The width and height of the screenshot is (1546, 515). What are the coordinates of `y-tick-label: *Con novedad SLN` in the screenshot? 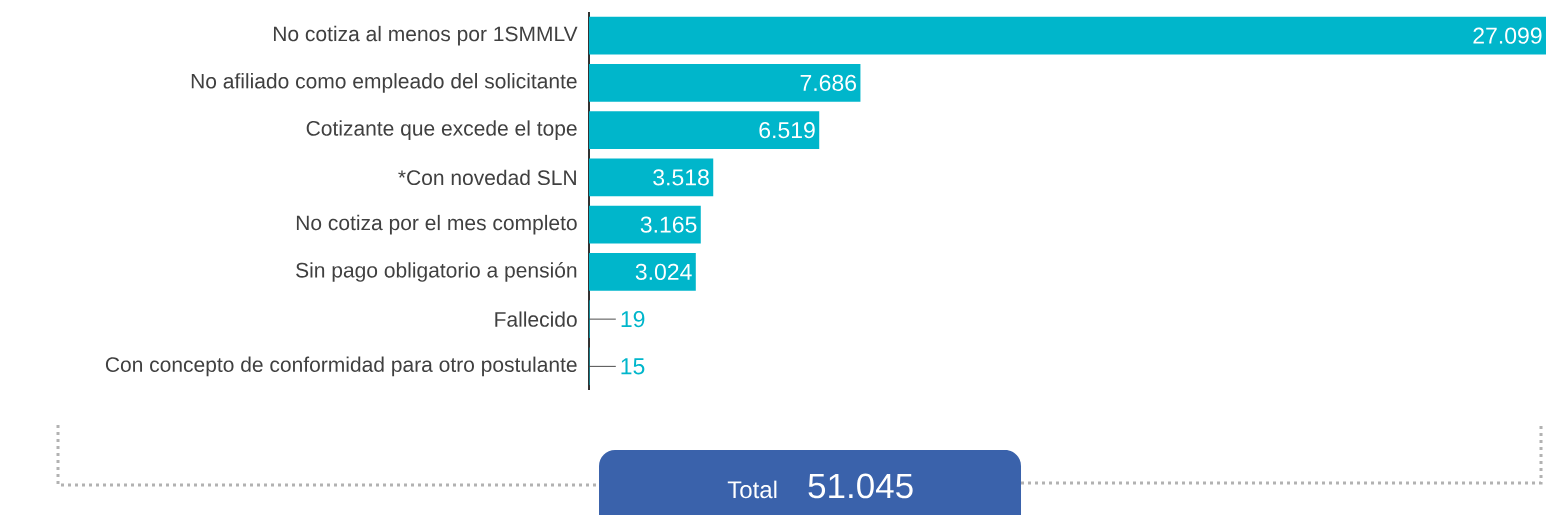 It's located at (487, 177).